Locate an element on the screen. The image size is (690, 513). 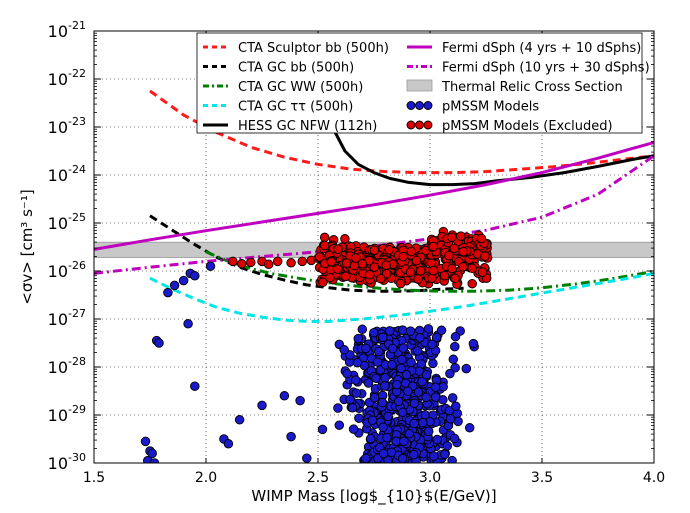
series-line-cta-sculptor-bb is located at coordinates (401, 132).